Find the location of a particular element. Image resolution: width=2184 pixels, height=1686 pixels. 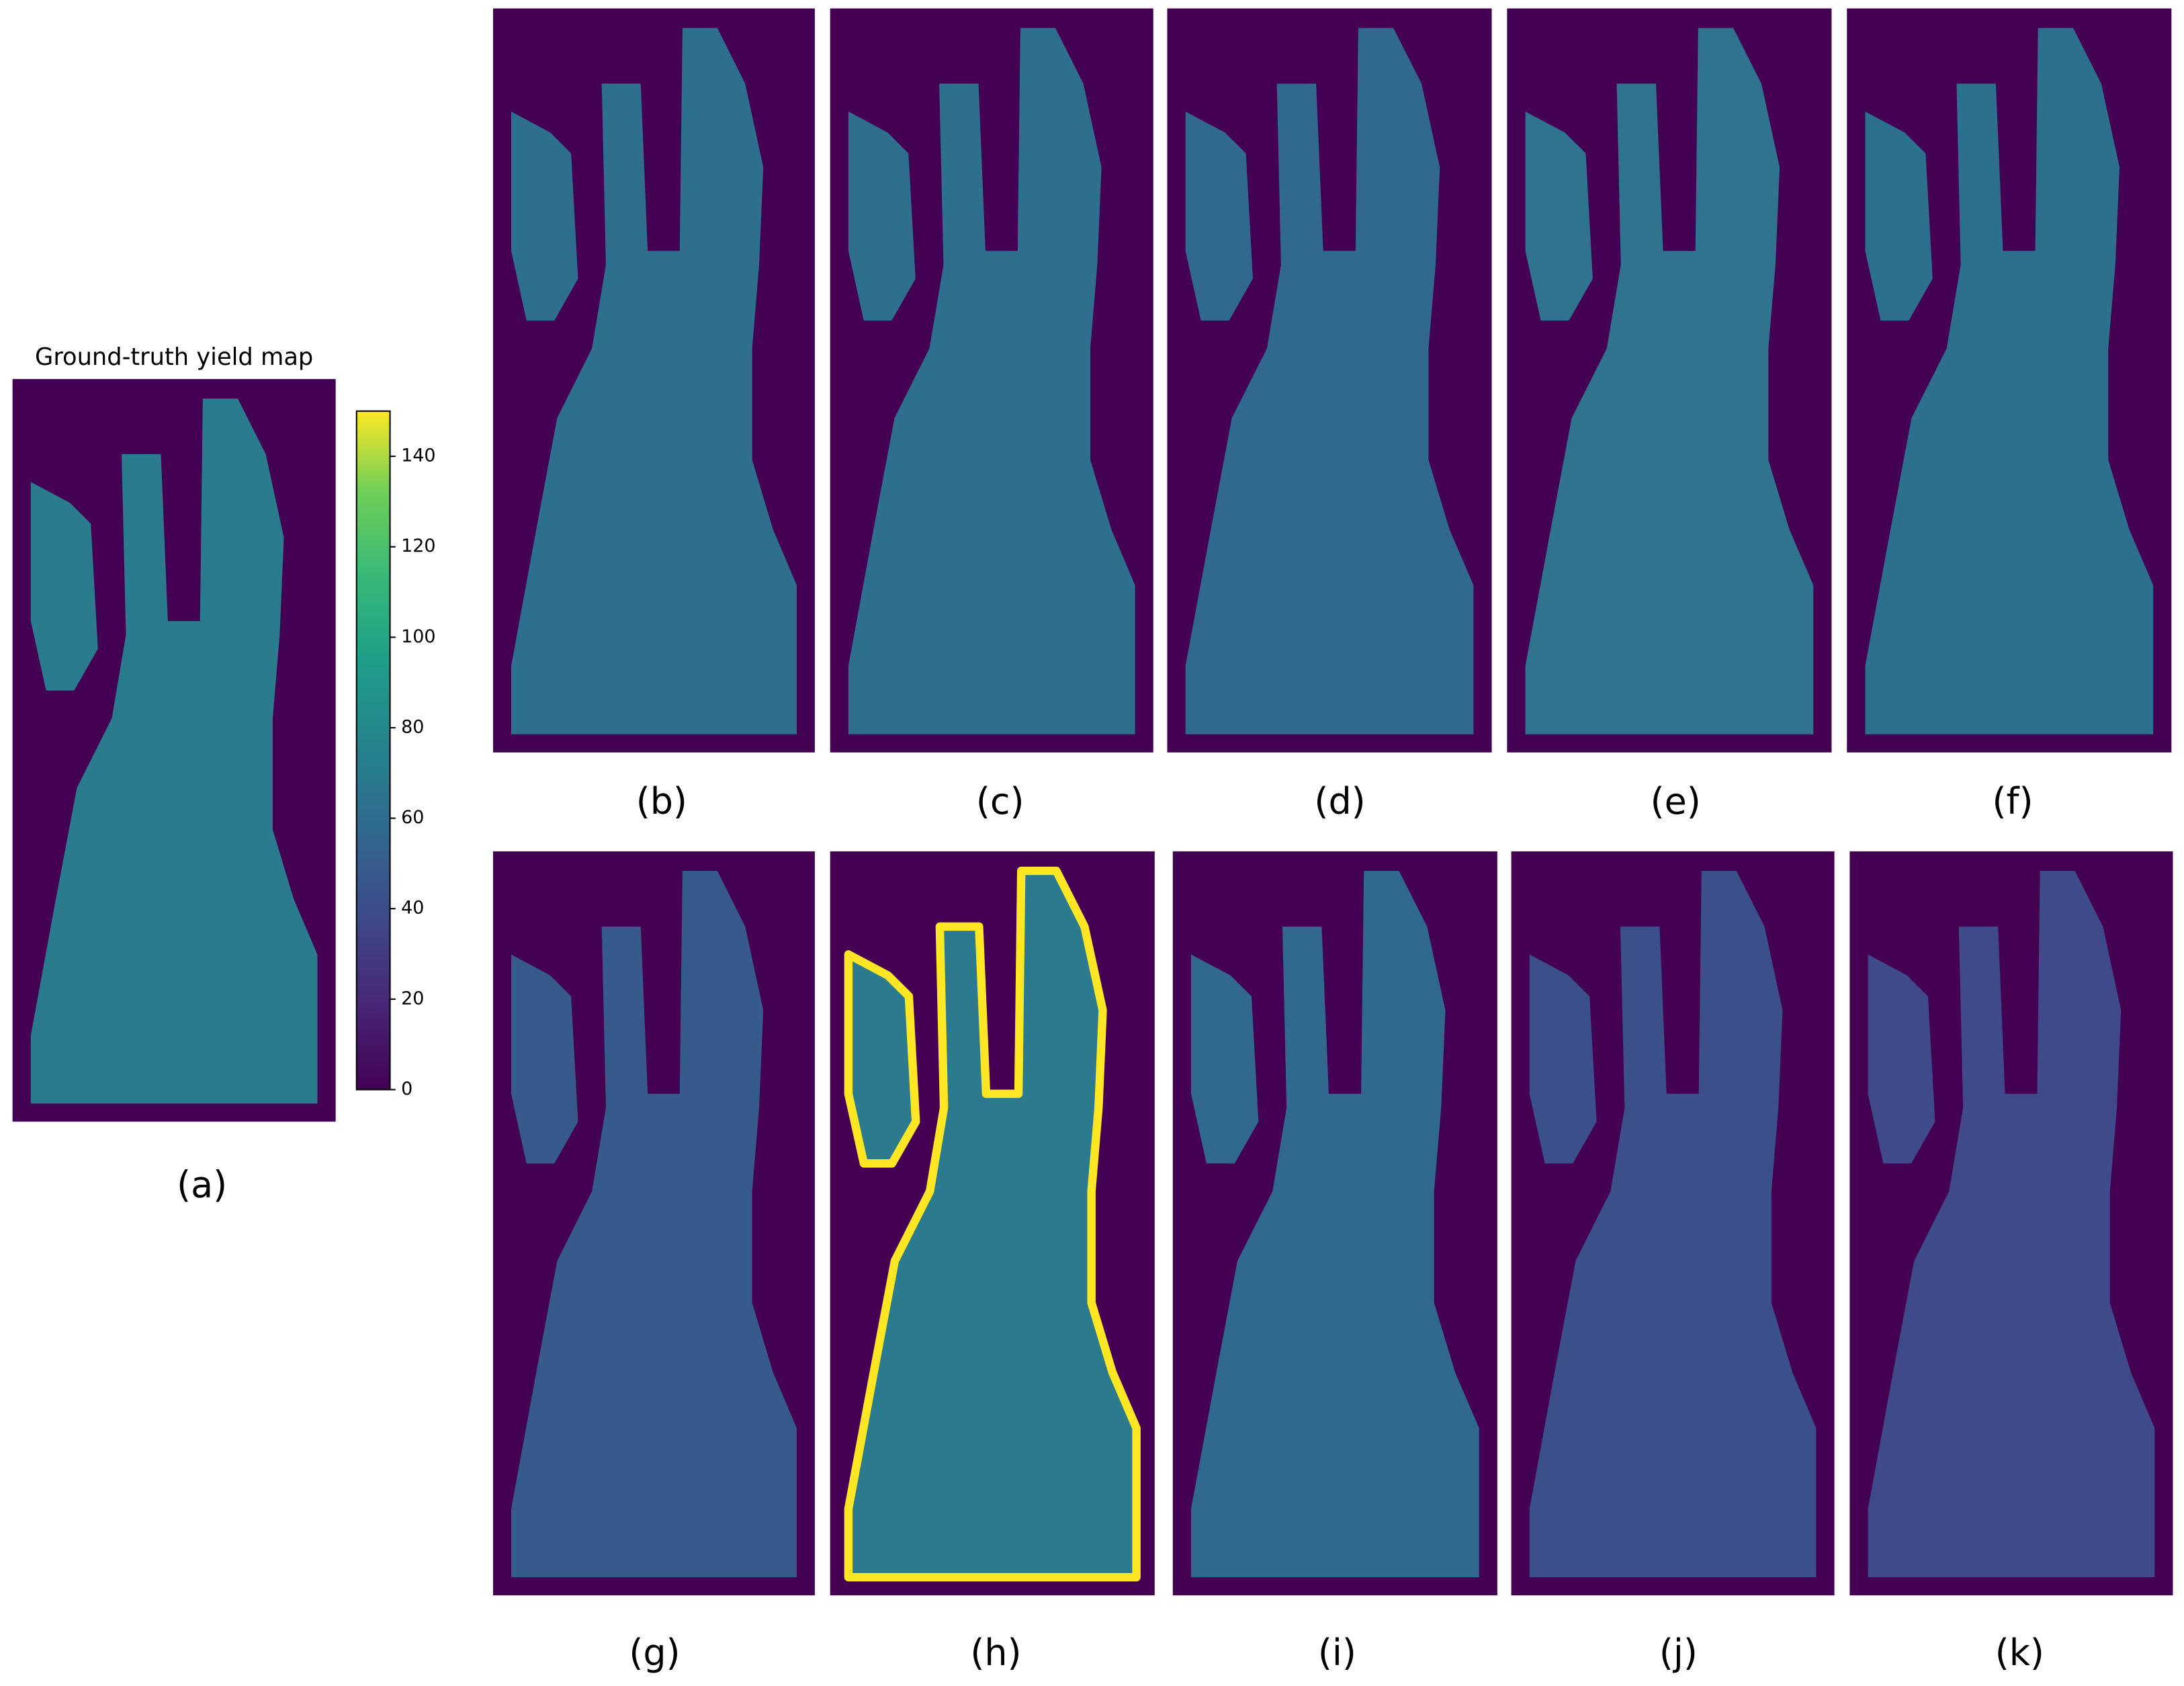

colorbar-tick-label: 0 is located at coordinates (407, 1089).